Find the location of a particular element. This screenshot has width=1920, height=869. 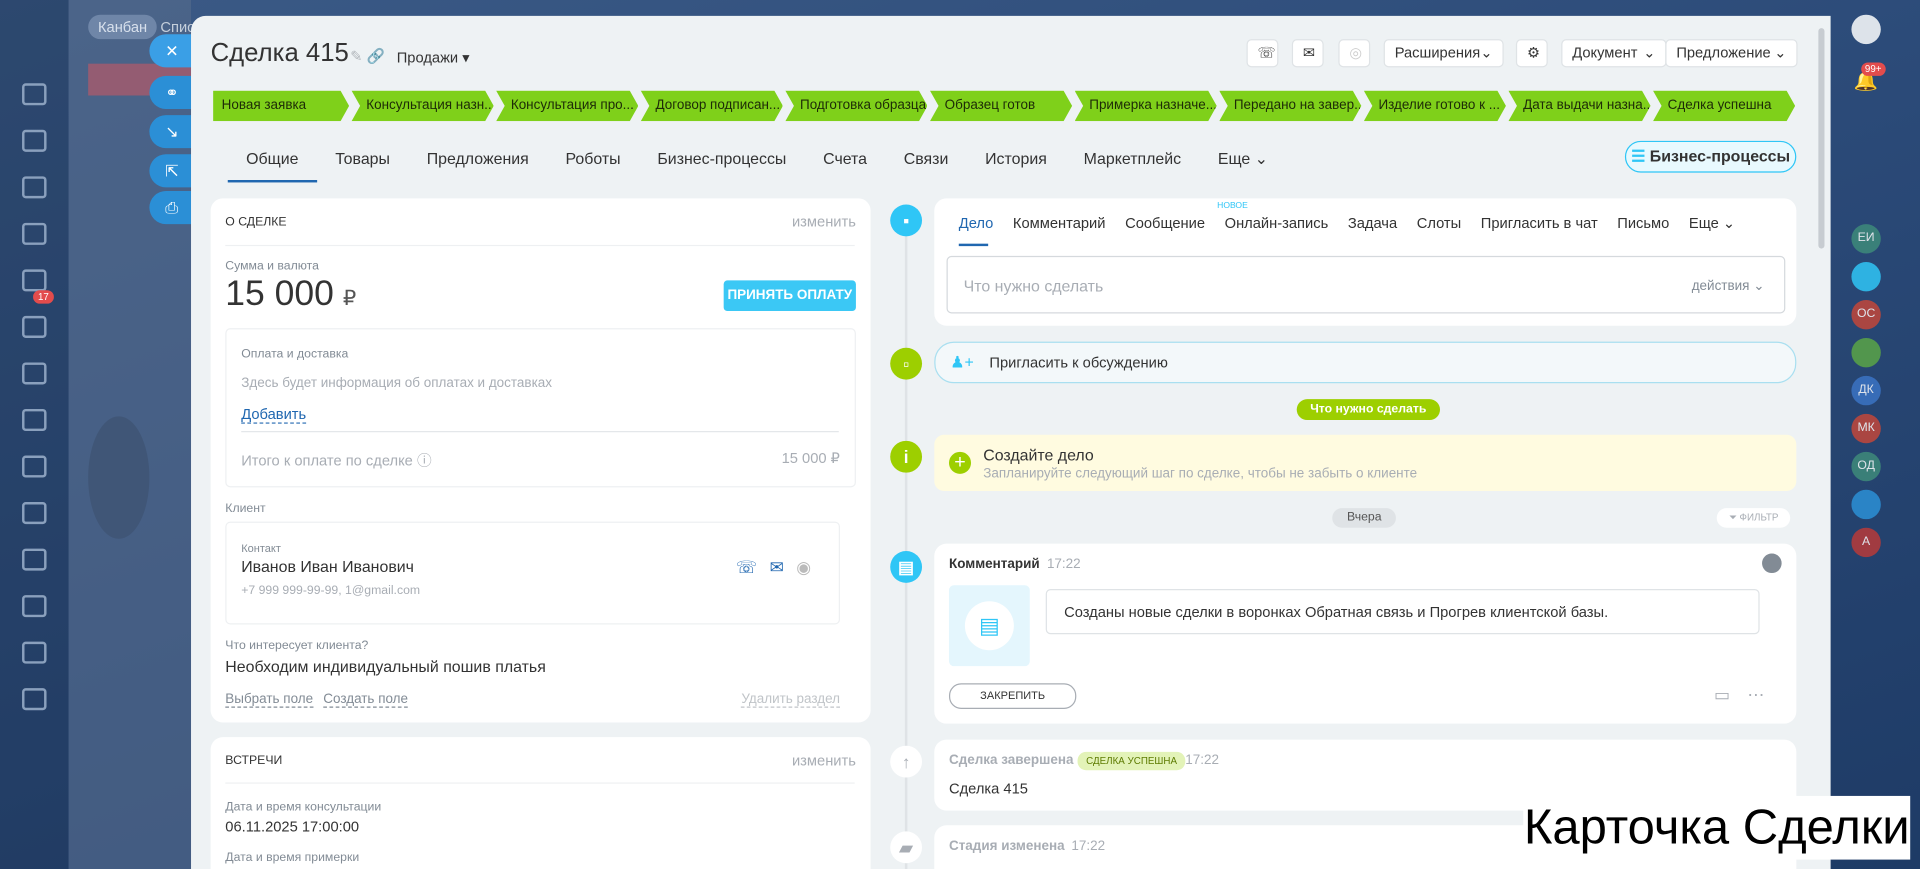

author-avatar is located at coordinates (1772, 563).